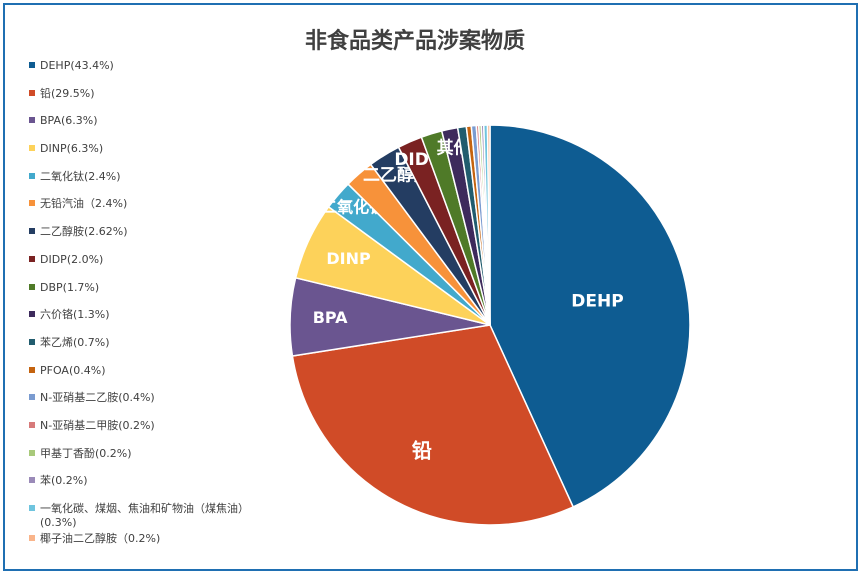 The width and height of the screenshot is (865, 578). Describe the element at coordinates (597, 302) in the screenshot. I see `slice-label: DEHP` at that location.